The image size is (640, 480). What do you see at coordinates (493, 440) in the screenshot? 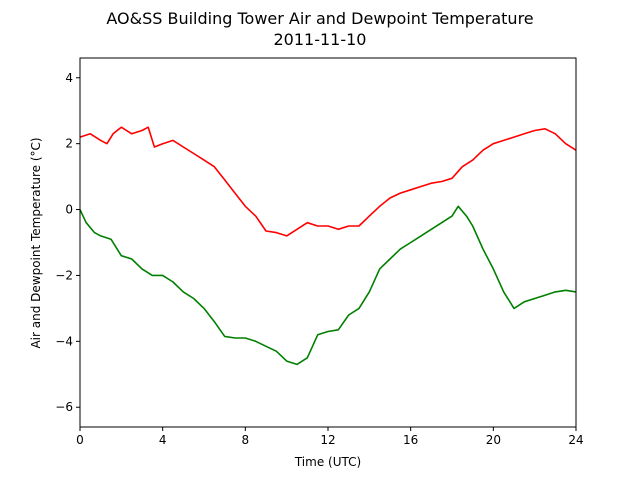
I see `x-tick-label: 20` at bounding box center [493, 440].